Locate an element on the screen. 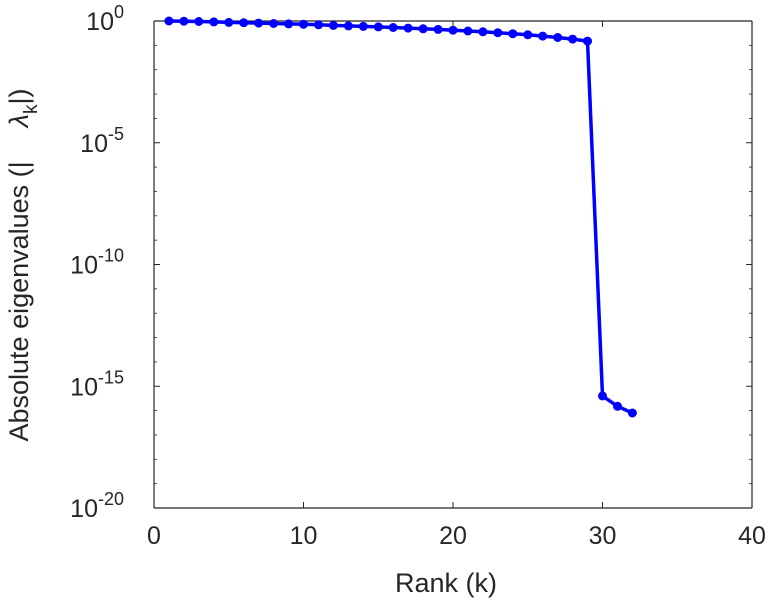 The image size is (772, 600). y-axis-label-suffix: |) is located at coordinates (19, 96).